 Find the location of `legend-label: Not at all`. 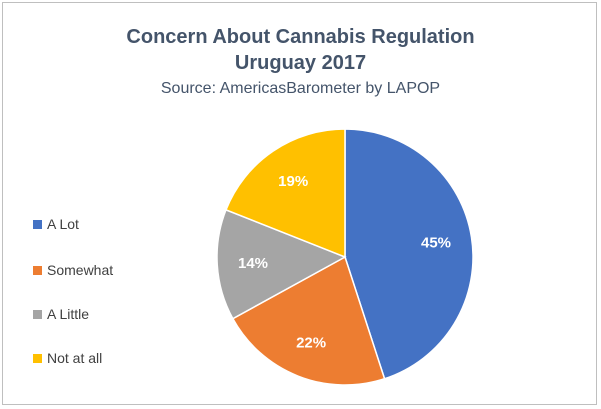

legend-label: Not at all is located at coordinates (75, 358).